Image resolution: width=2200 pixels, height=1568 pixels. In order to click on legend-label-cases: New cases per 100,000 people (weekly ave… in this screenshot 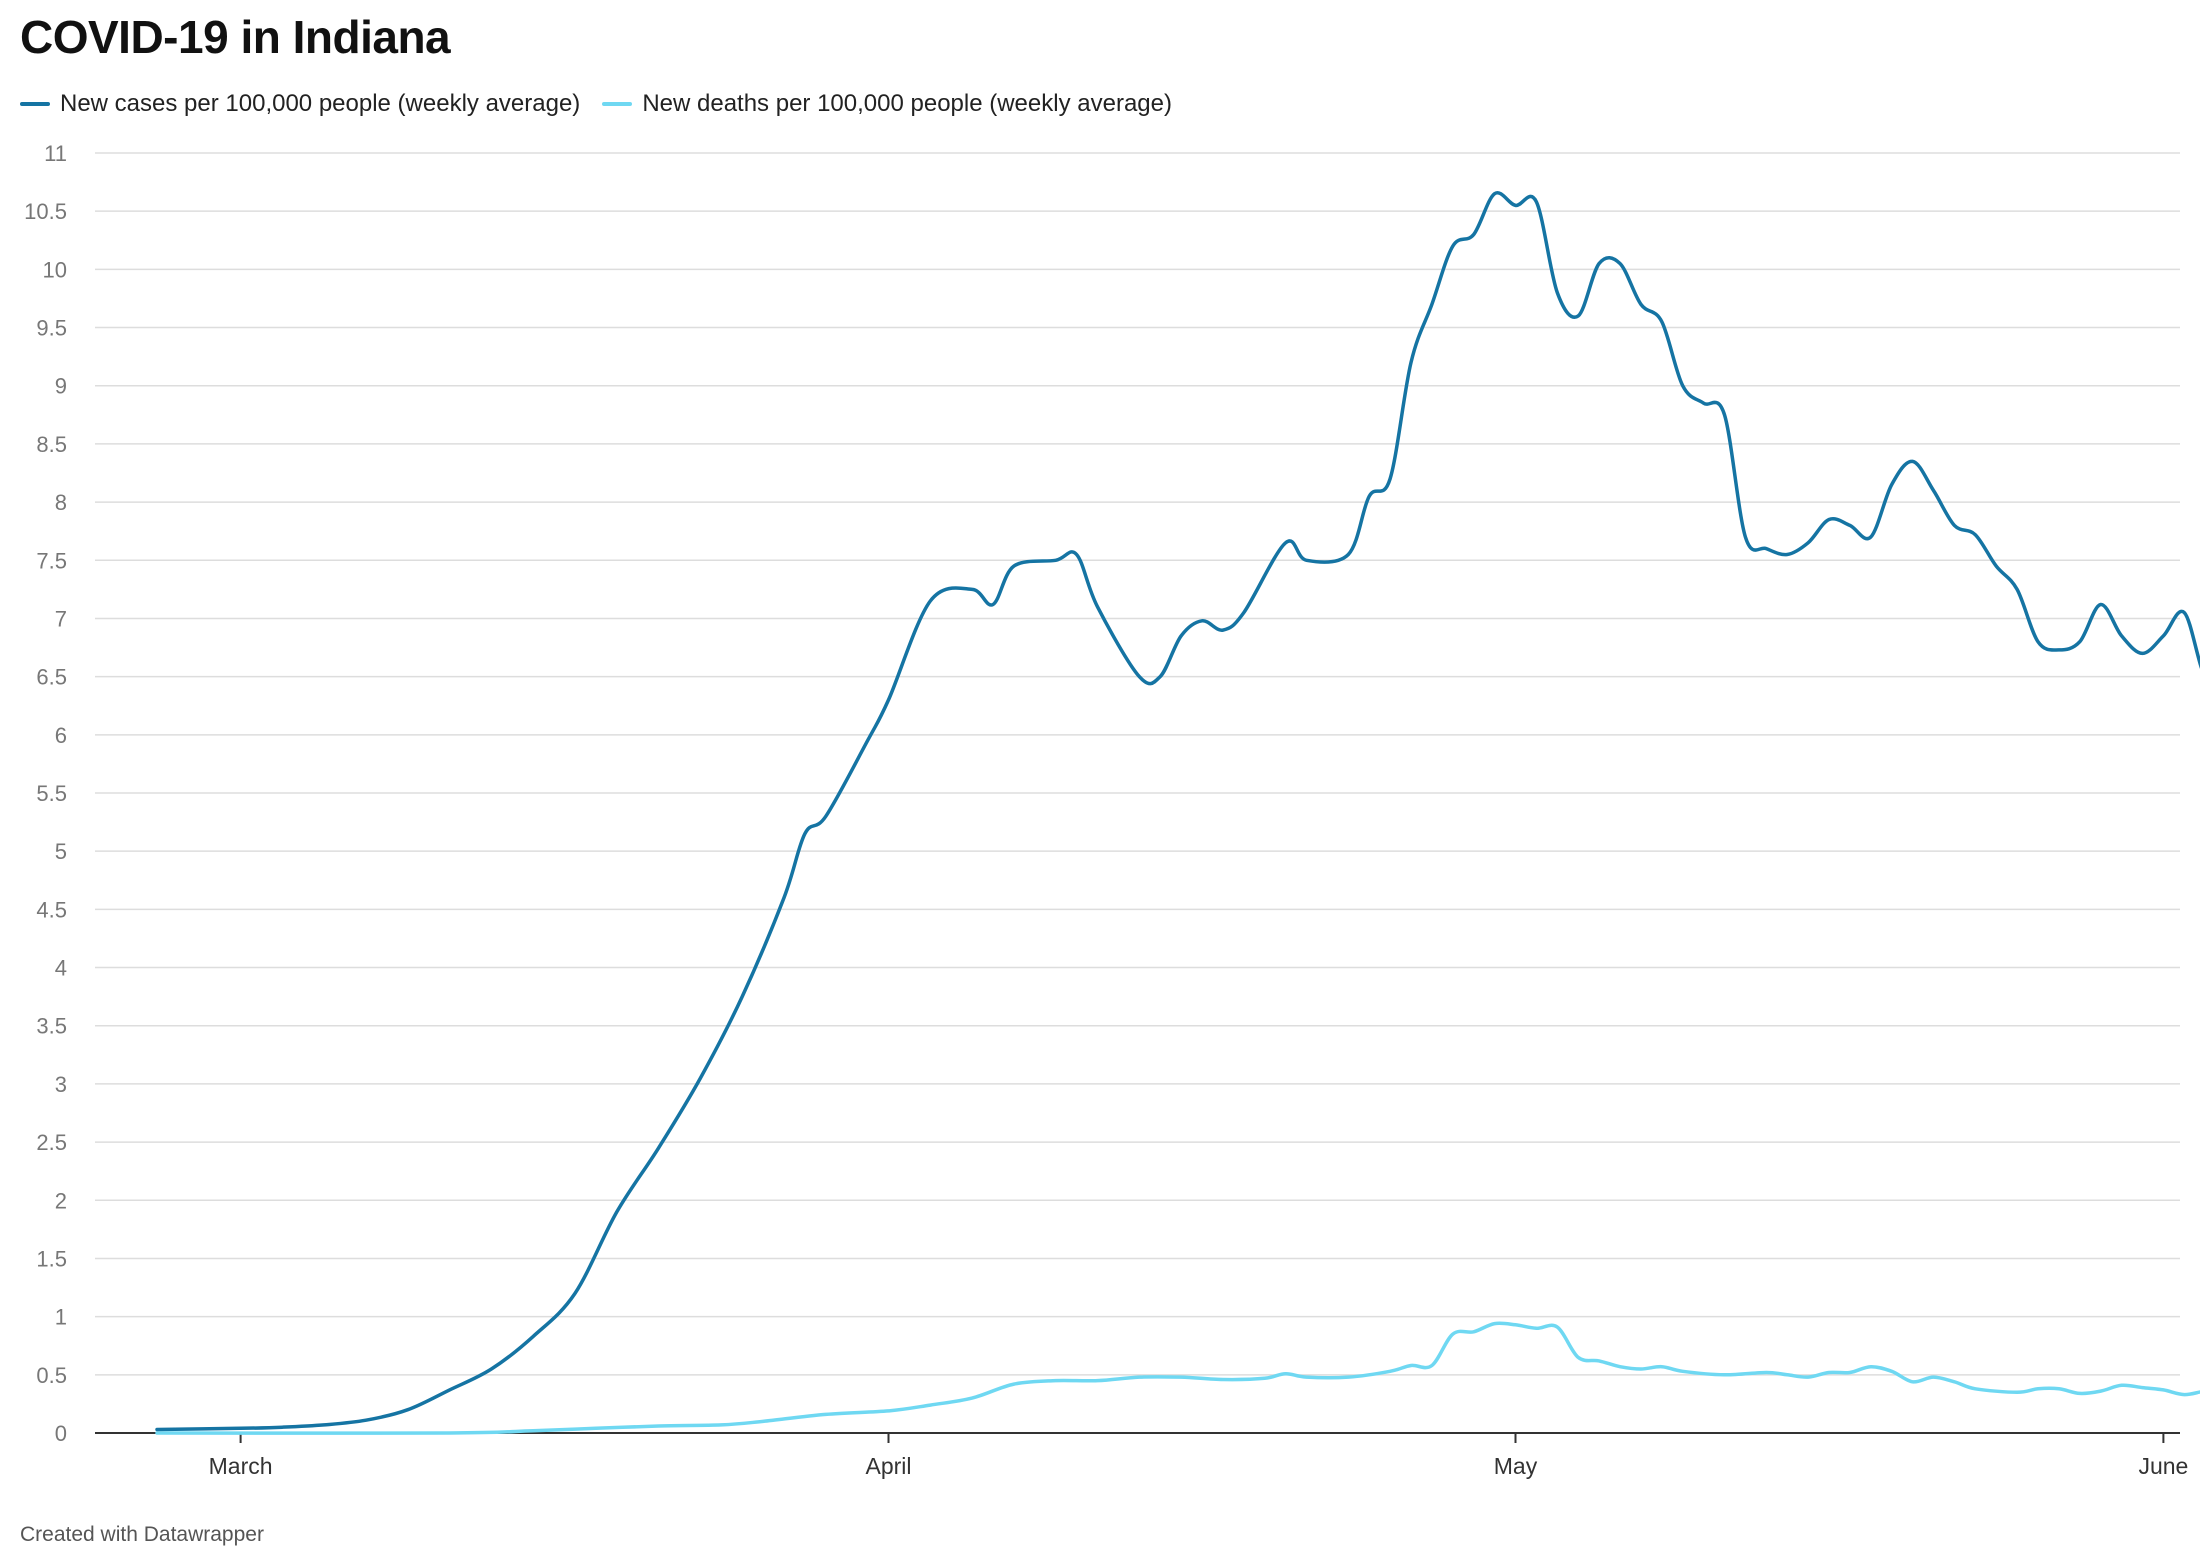, I will do `click(320, 103)`.